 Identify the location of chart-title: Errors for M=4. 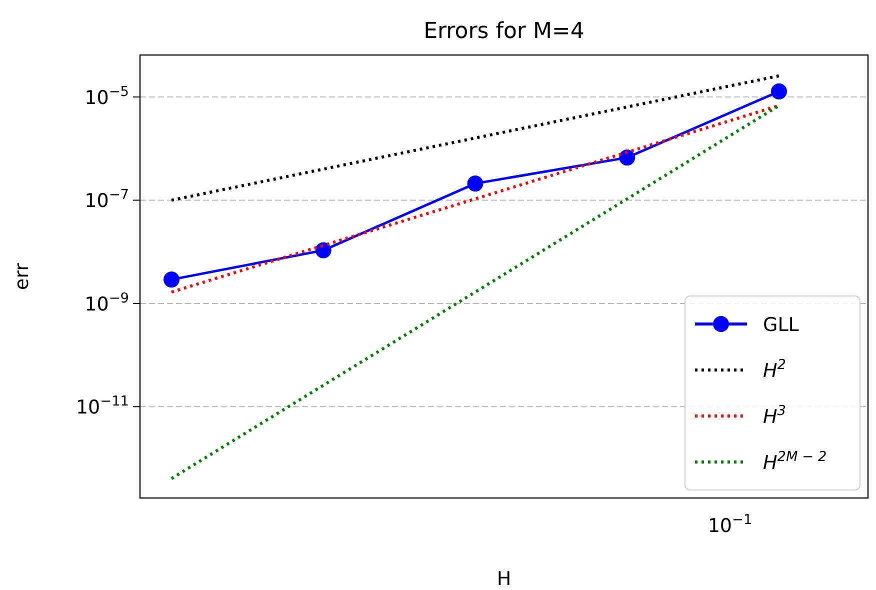
(504, 31).